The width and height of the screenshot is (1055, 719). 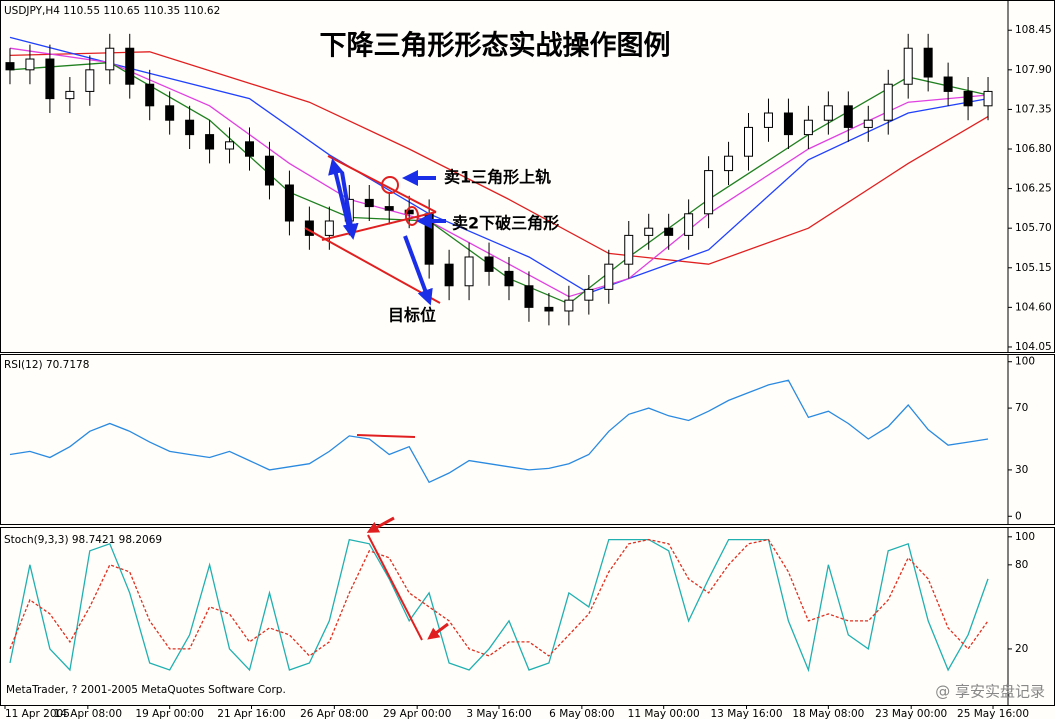 What do you see at coordinates (1033, 268) in the screenshot?
I see `y-tick-label: 105.15` at bounding box center [1033, 268].